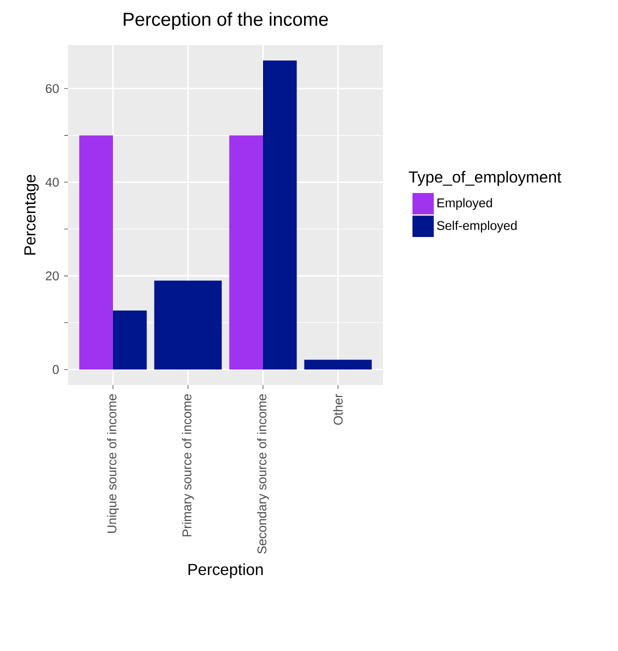  What do you see at coordinates (113, 463) in the screenshot?
I see `x-tick-label: Unique source of income` at bounding box center [113, 463].